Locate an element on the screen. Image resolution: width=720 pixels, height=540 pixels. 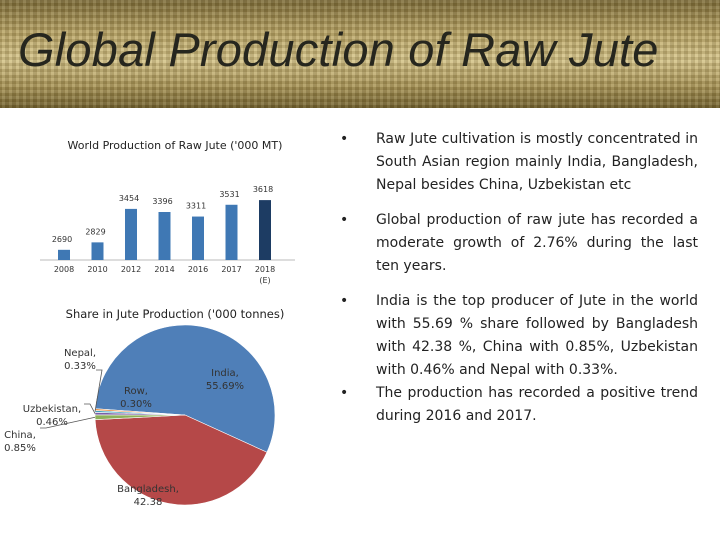
bar-data-label: 2690 is located at coordinates (62, 239).